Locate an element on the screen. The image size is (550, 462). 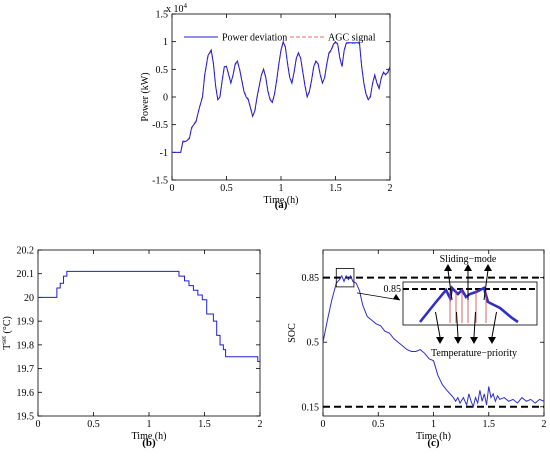
zoom-connector-arrow is located at coordinates (378, 296).